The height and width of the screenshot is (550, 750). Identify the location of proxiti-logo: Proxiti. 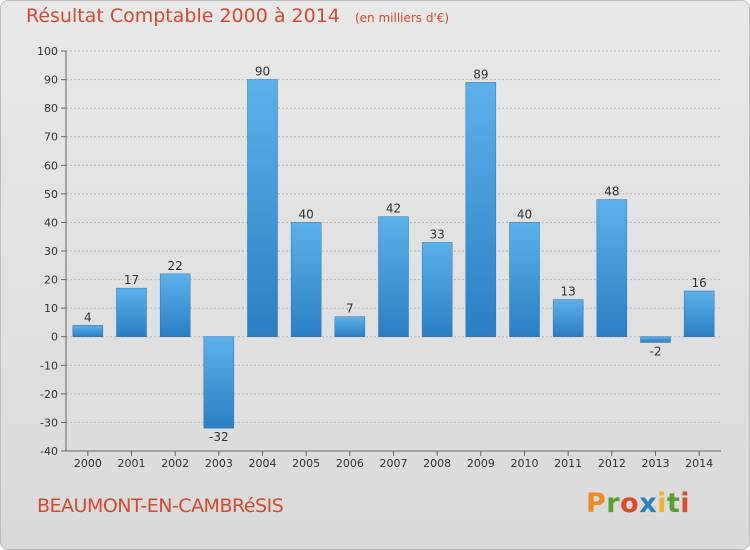
(638, 503).